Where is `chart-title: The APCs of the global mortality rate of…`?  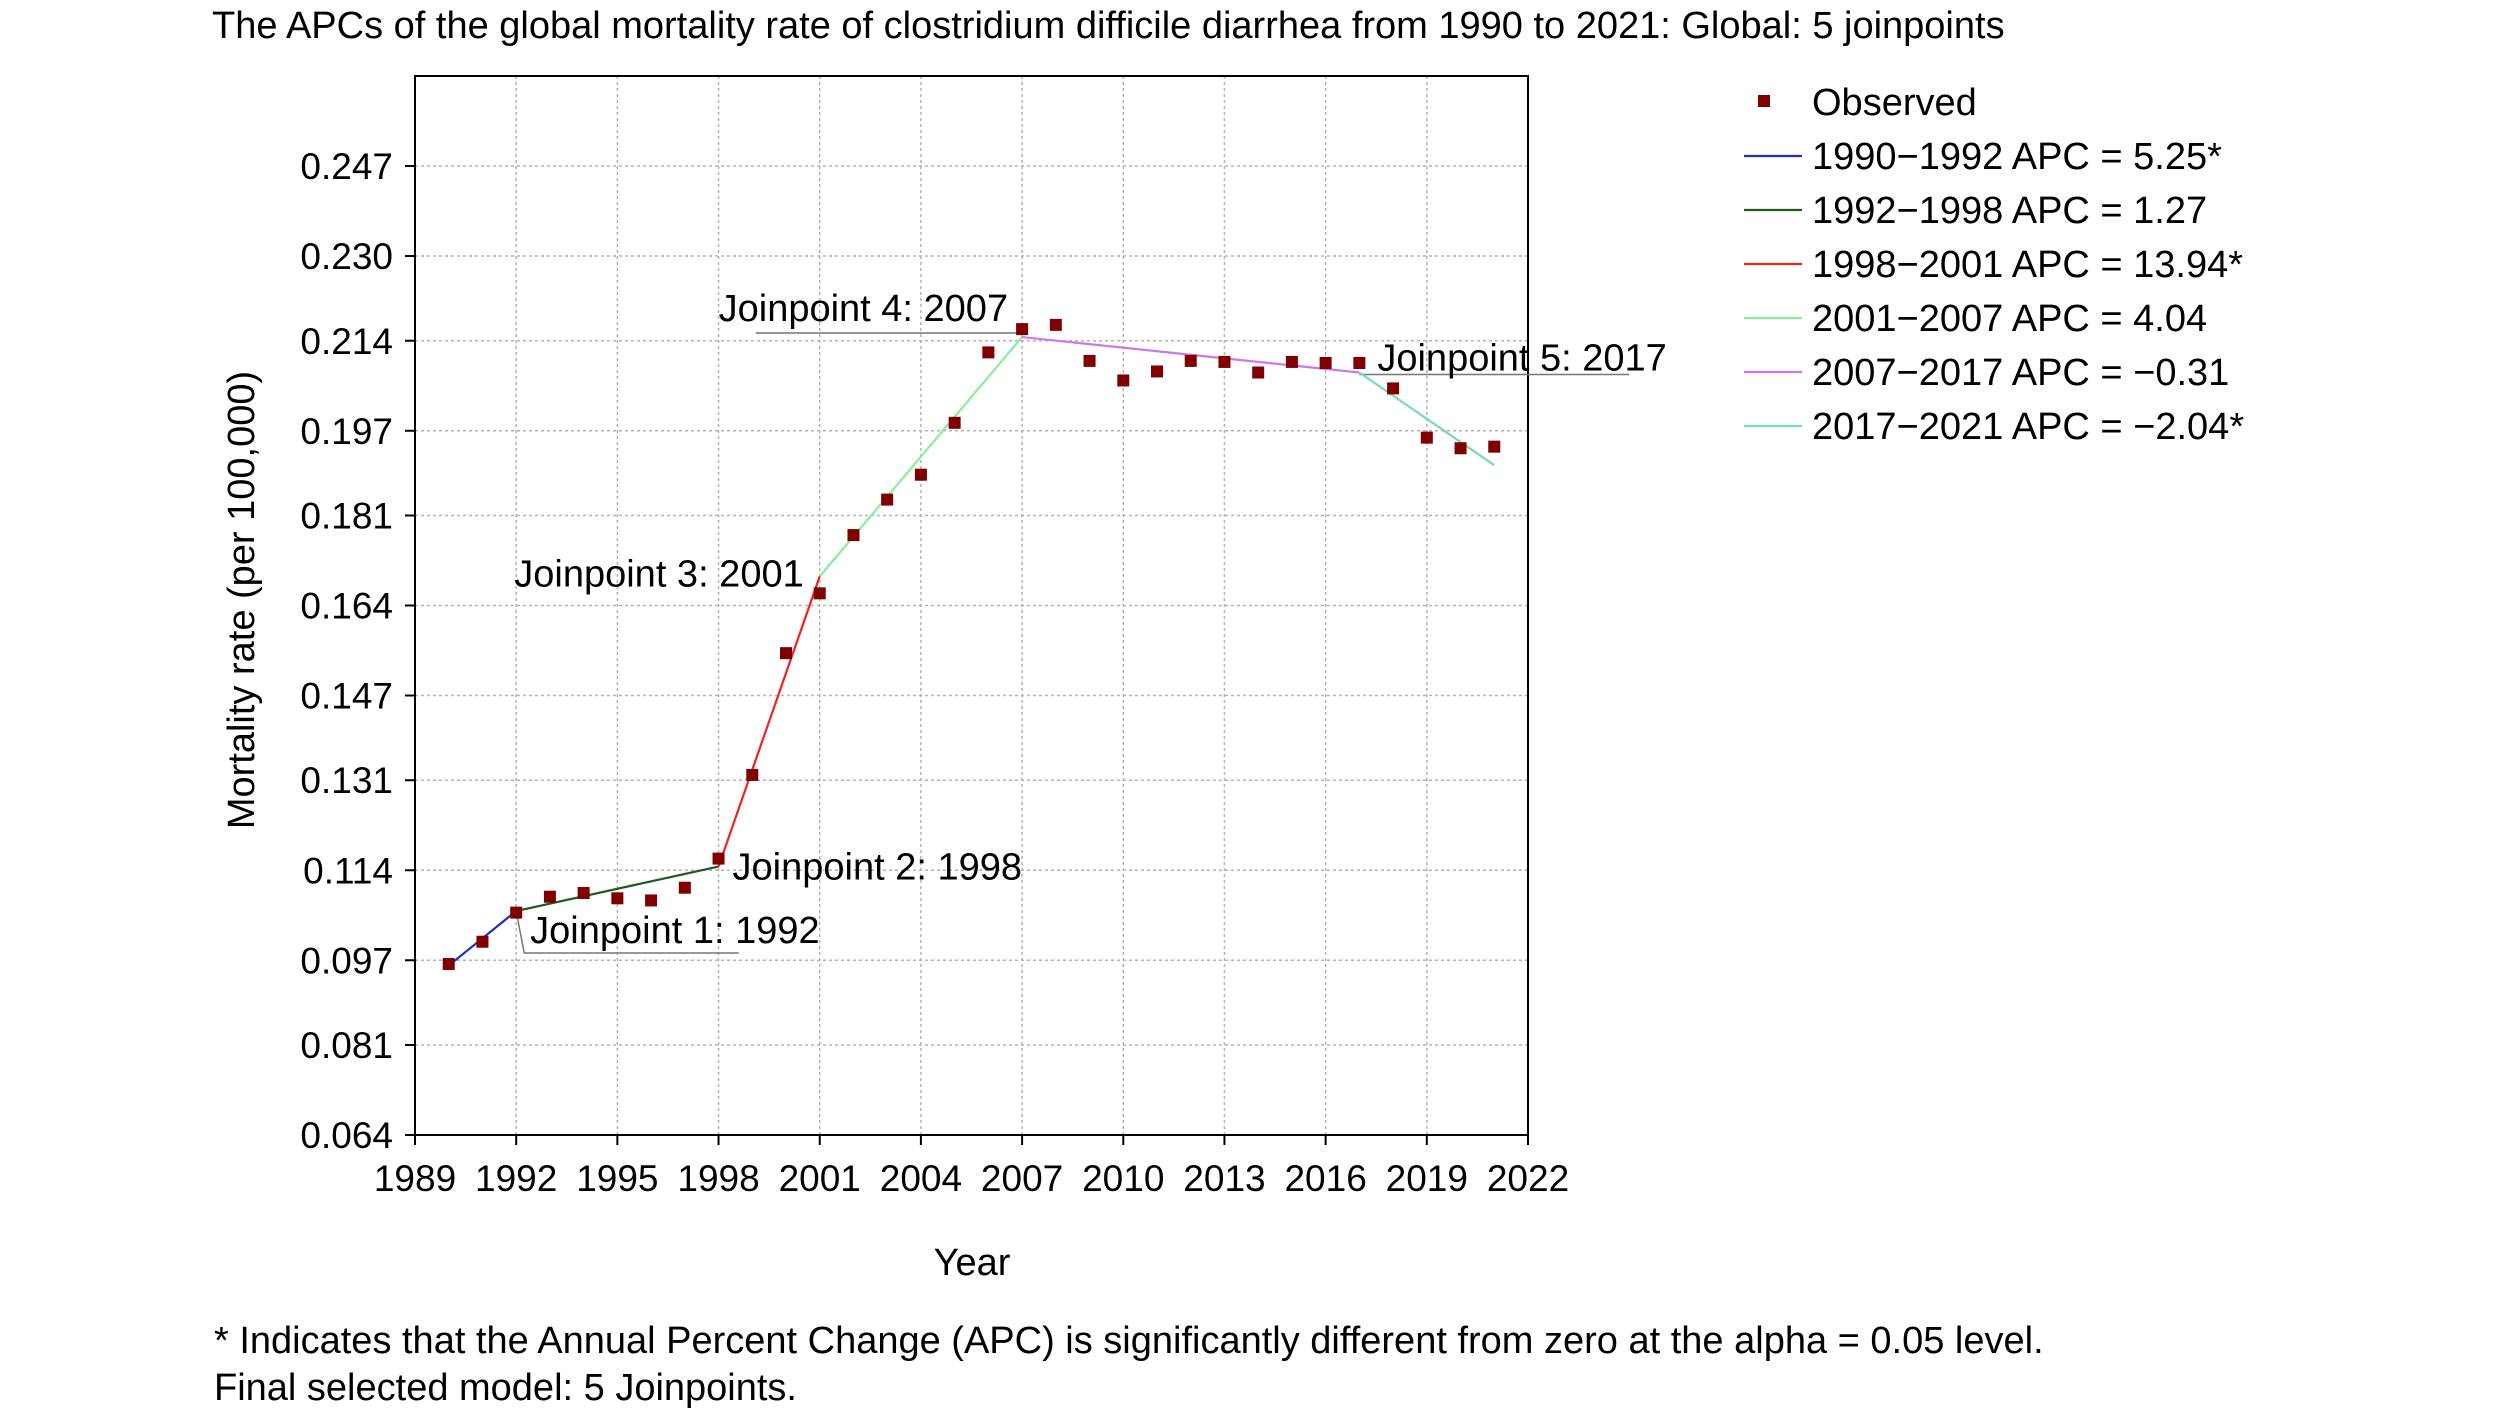 chart-title: The APCs of the global mortality rate of… is located at coordinates (1108, 26).